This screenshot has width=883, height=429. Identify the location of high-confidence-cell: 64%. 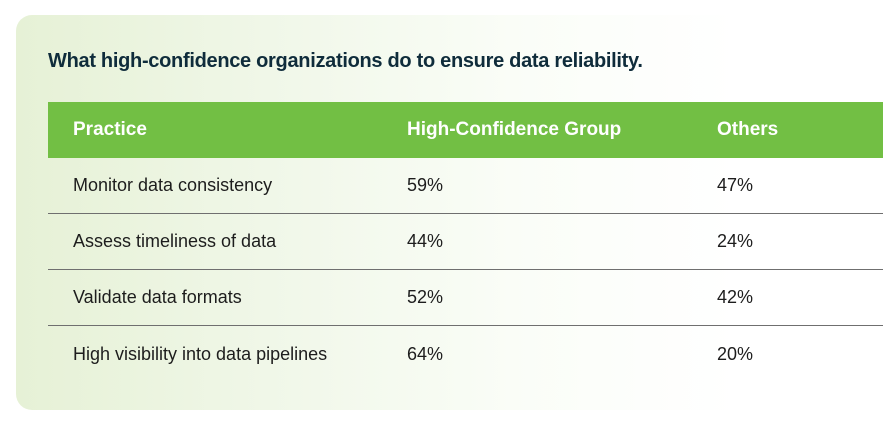
(425, 353).